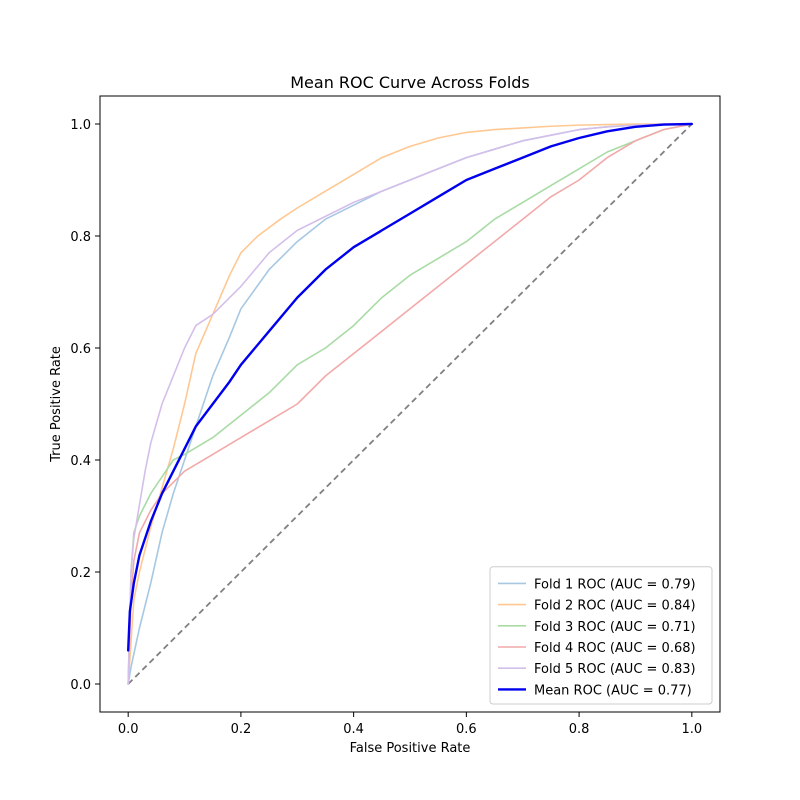  What do you see at coordinates (466, 729) in the screenshot?
I see `x-tick-label: 0.6` at bounding box center [466, 729].